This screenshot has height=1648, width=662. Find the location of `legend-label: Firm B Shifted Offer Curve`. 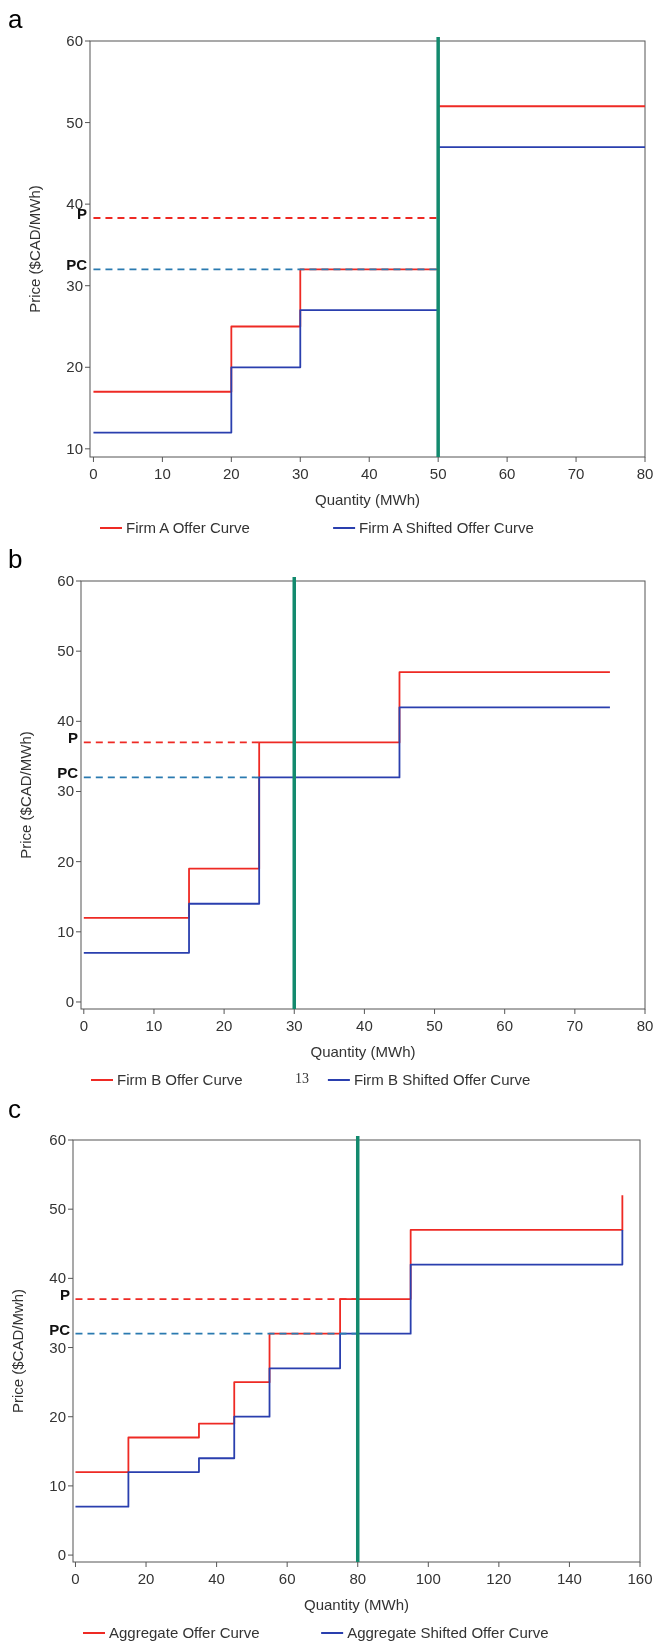

legend-label: Firm B Shifted Offer Curve is located at coordinates (442, 1079).